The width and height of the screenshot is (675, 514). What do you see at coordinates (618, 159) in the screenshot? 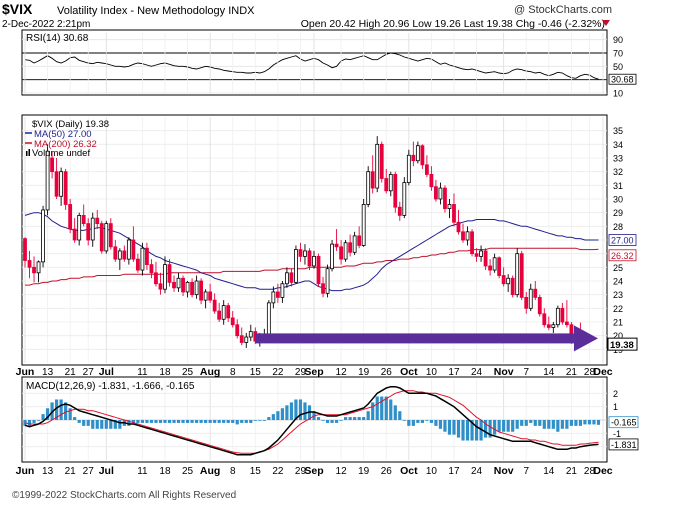
I see `price-tick-label: 33` at bounding box center [618, 159].